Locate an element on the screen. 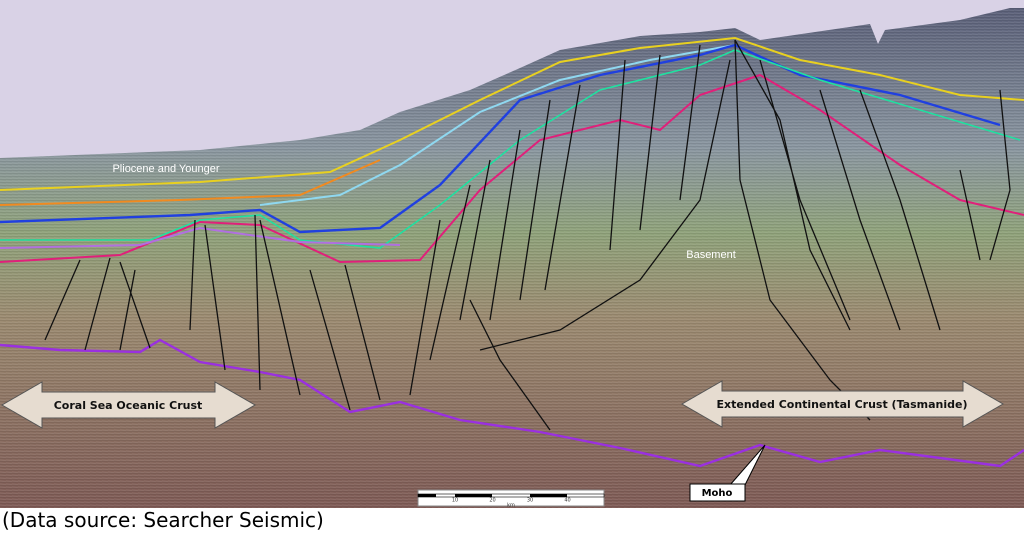 The height and width of the screenshot is (533, 1024). caption: (Data source: Searcher Seismic) is located at coordinates (163, 520).